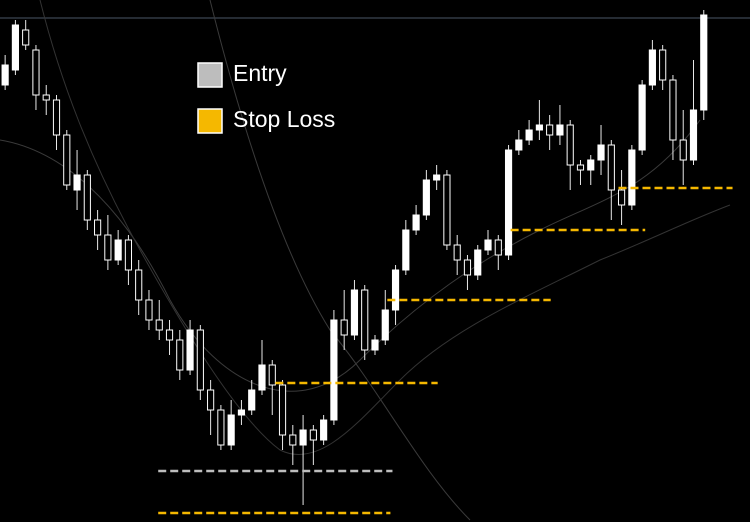  What do you see at coordinates (266, 97) in the screenshot?
I see `legend: Entry Stop Loss` at bounding box center [266, 97].